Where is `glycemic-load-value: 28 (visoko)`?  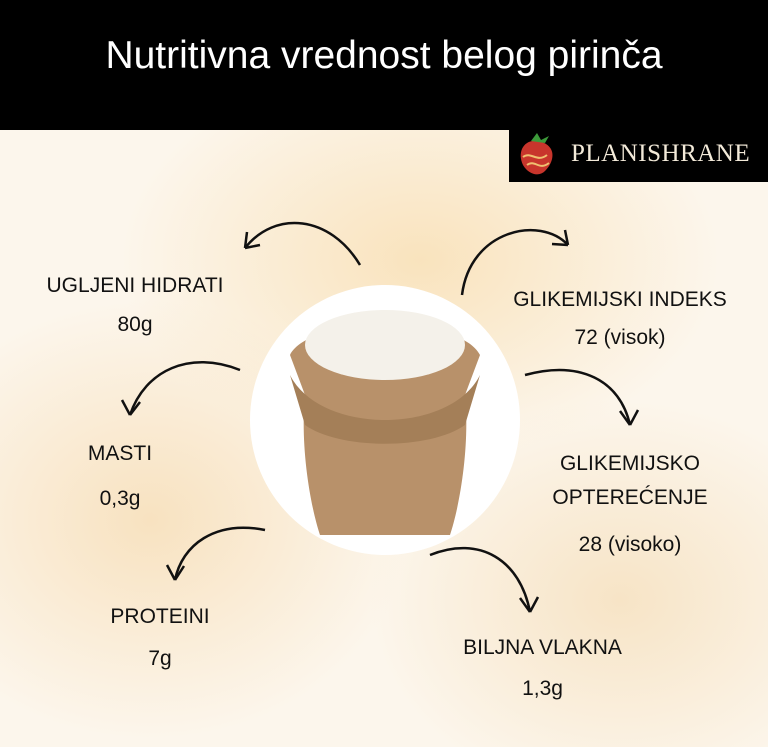 glycemic-load-value: 28 (visoko) is located at coordinates (630, 544).